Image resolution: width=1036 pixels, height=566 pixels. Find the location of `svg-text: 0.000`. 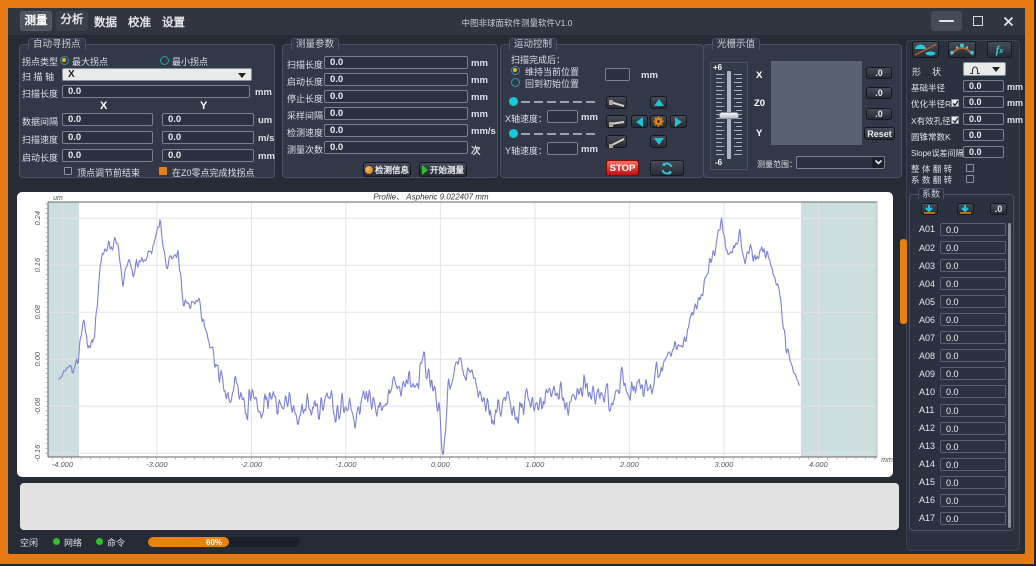

svg-text: 0.000 is located at coordinates (441, 464).